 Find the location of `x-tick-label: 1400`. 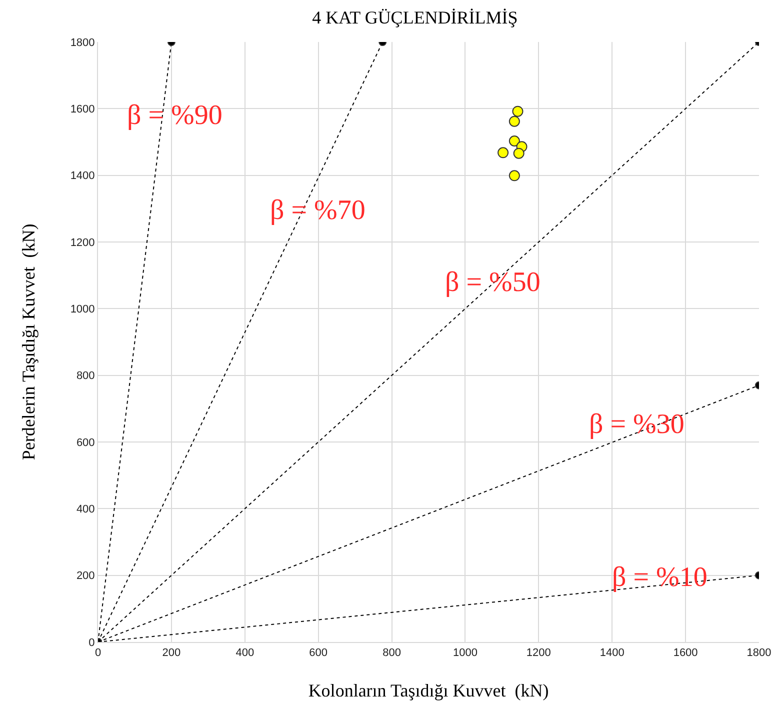

x-tick-label: 1400 is located at coordinates (612, 653).